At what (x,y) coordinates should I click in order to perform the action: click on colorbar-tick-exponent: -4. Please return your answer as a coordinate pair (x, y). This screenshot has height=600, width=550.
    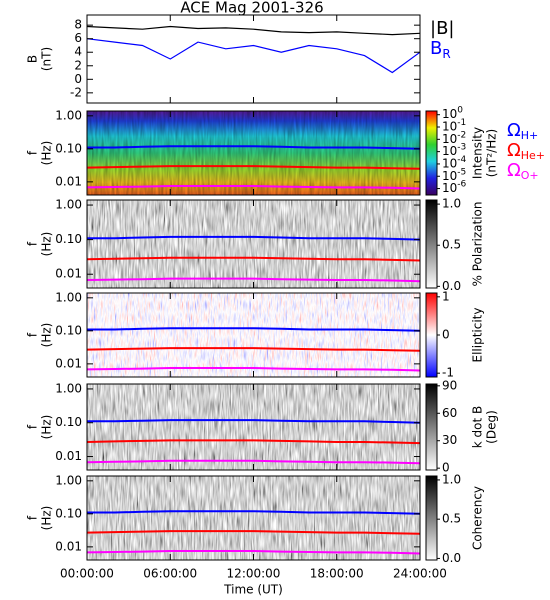
    Looking at the image, I should click on (461, 159).